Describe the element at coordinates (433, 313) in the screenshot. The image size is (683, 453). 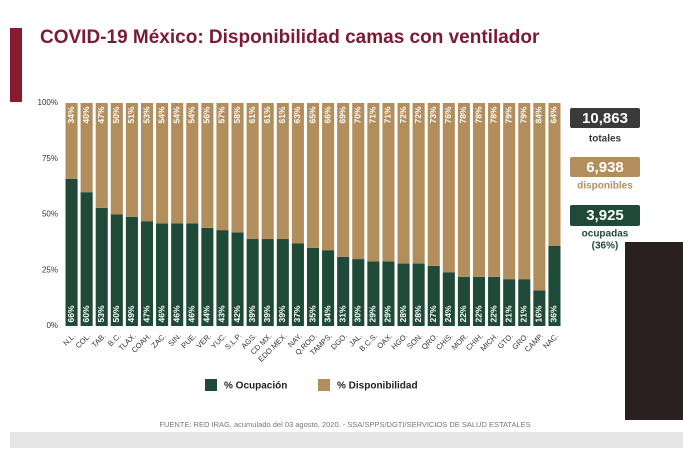
I see `value-label: 27%` at that location.